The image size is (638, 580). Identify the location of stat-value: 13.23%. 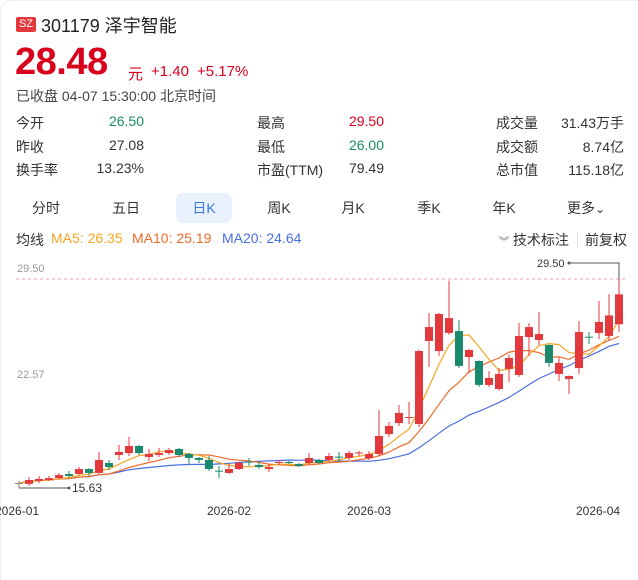
(120, 168).